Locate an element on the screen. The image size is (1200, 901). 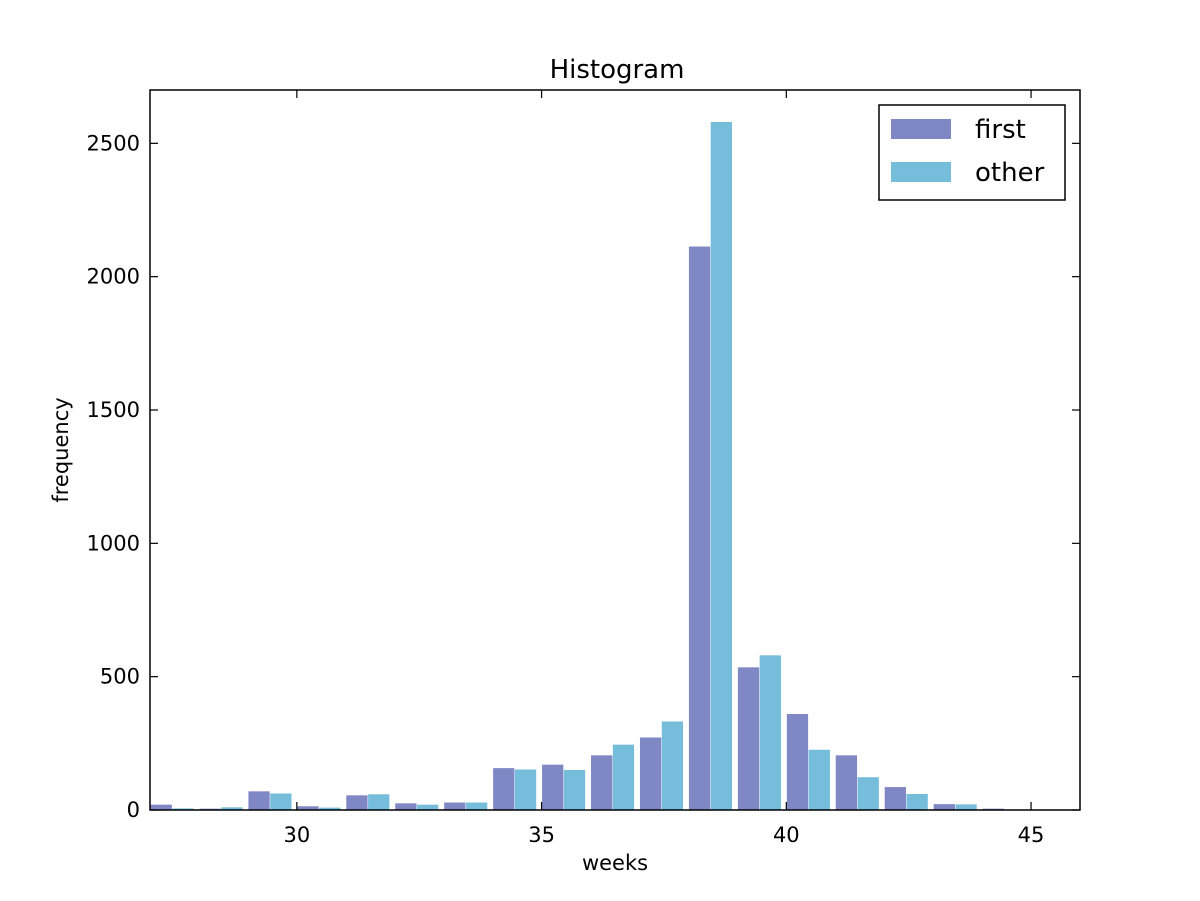
legend-label-other: other is located at coordinates (1010, 173).